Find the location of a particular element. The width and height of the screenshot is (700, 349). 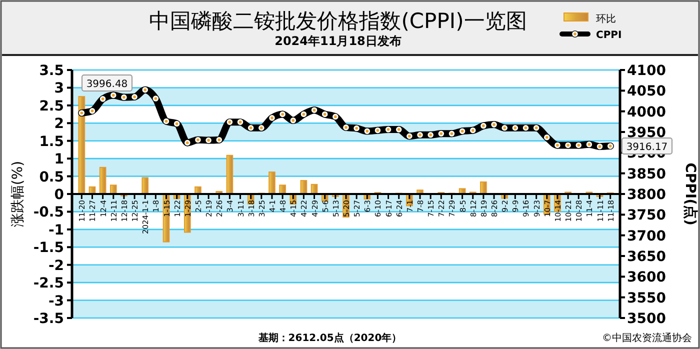

y-tick-label: -1 is located at coordinates (56, 230).